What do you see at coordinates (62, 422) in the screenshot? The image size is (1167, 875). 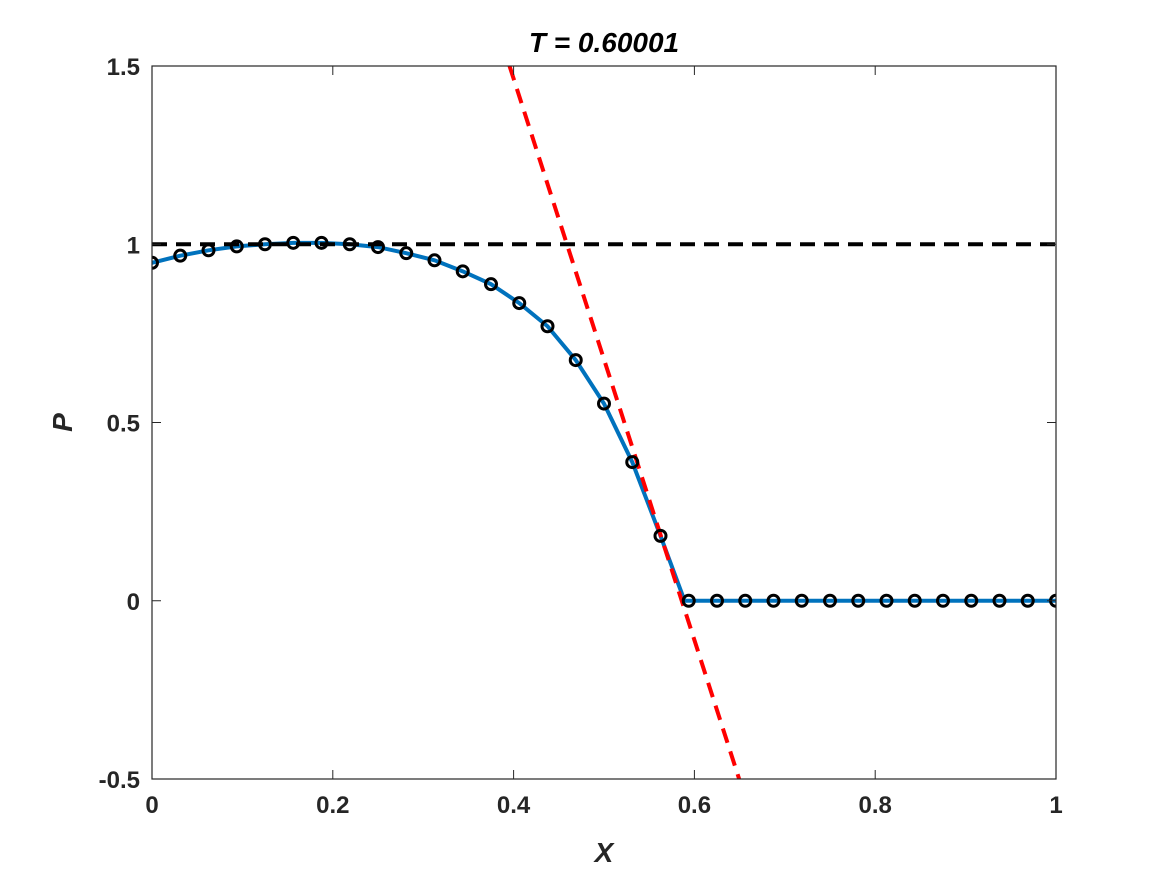 I see `y-axis-label: P` at bounding box center [62, 422].